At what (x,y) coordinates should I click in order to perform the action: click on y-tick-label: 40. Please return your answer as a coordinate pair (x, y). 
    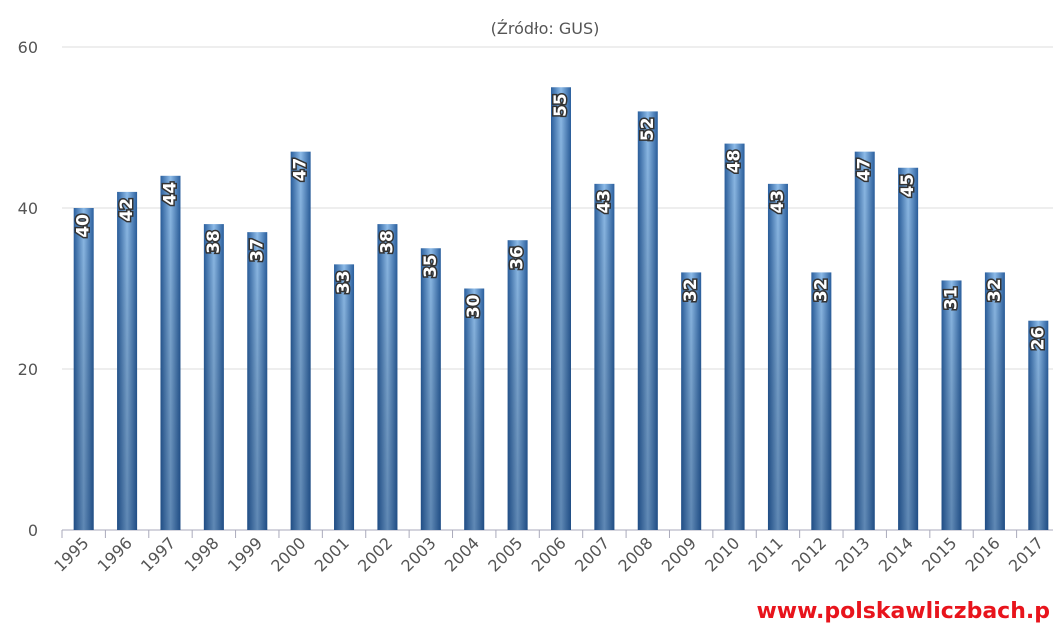
    Looking at the image, I should click on (28, 208).